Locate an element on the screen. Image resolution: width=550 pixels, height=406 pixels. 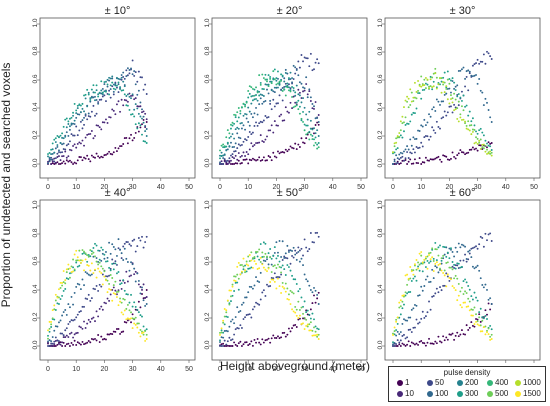
legend-swatch is located at coordinates (400, 382).